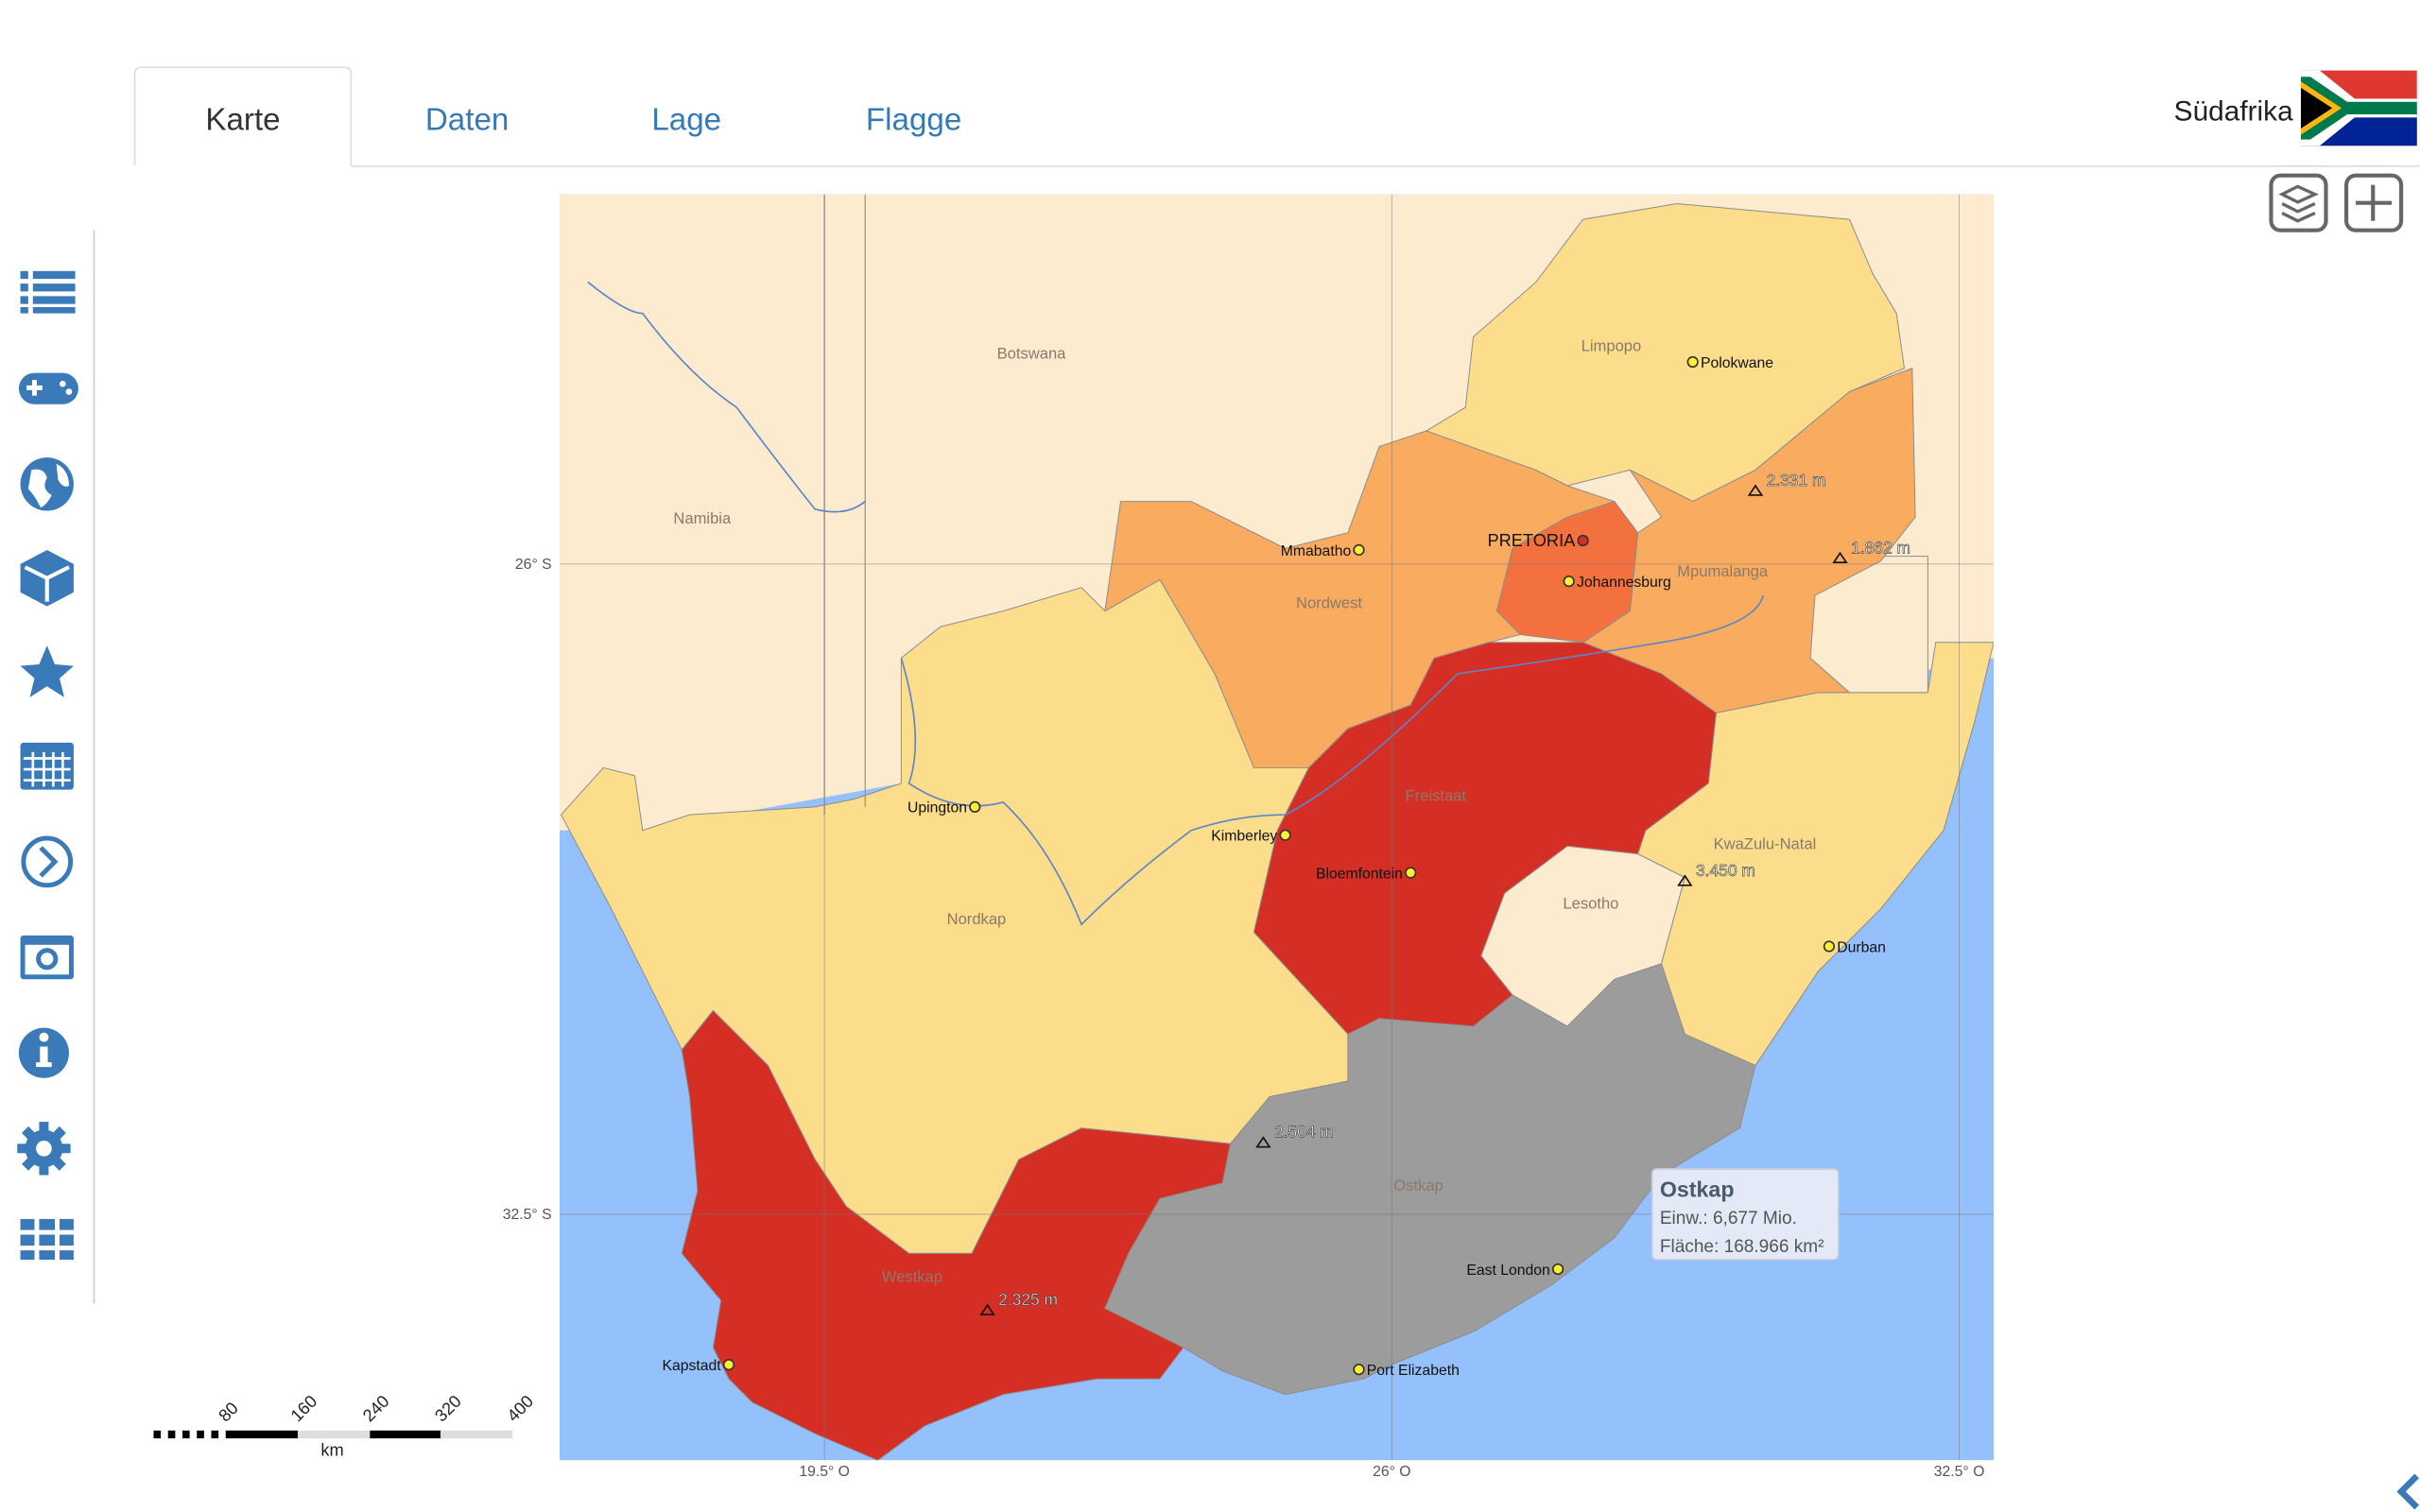 Image resolution: width=2420 pixels, height=1512 pixels. Describe the element at coordinates (692, 1366) in the screenshot. I see `city-label: Kapstadt` at that location.